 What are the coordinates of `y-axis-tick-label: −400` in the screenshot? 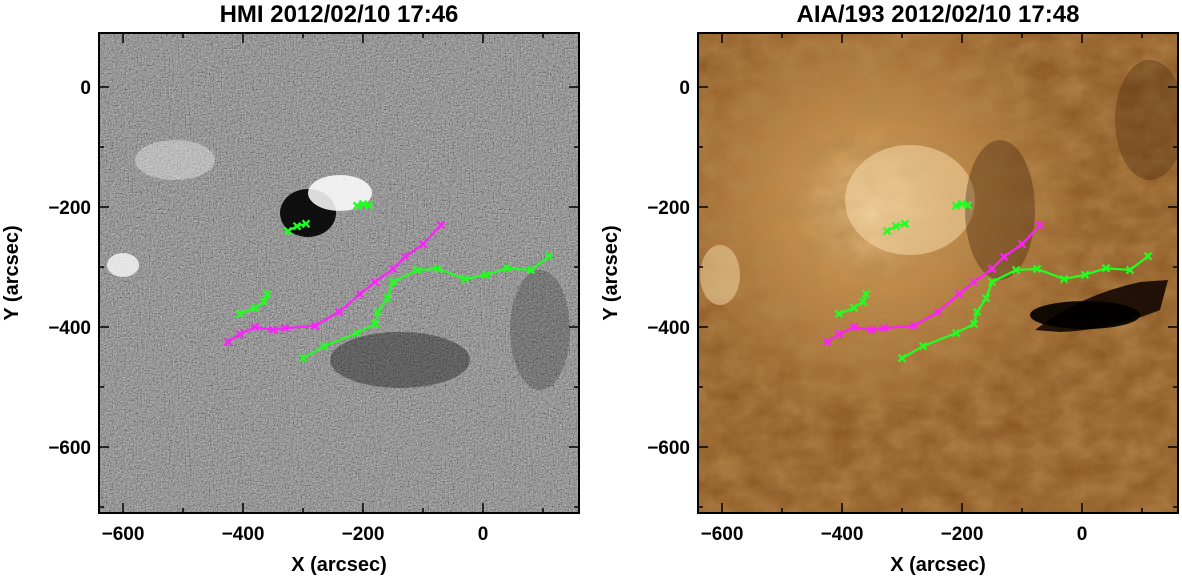 It's located at (668, 328).